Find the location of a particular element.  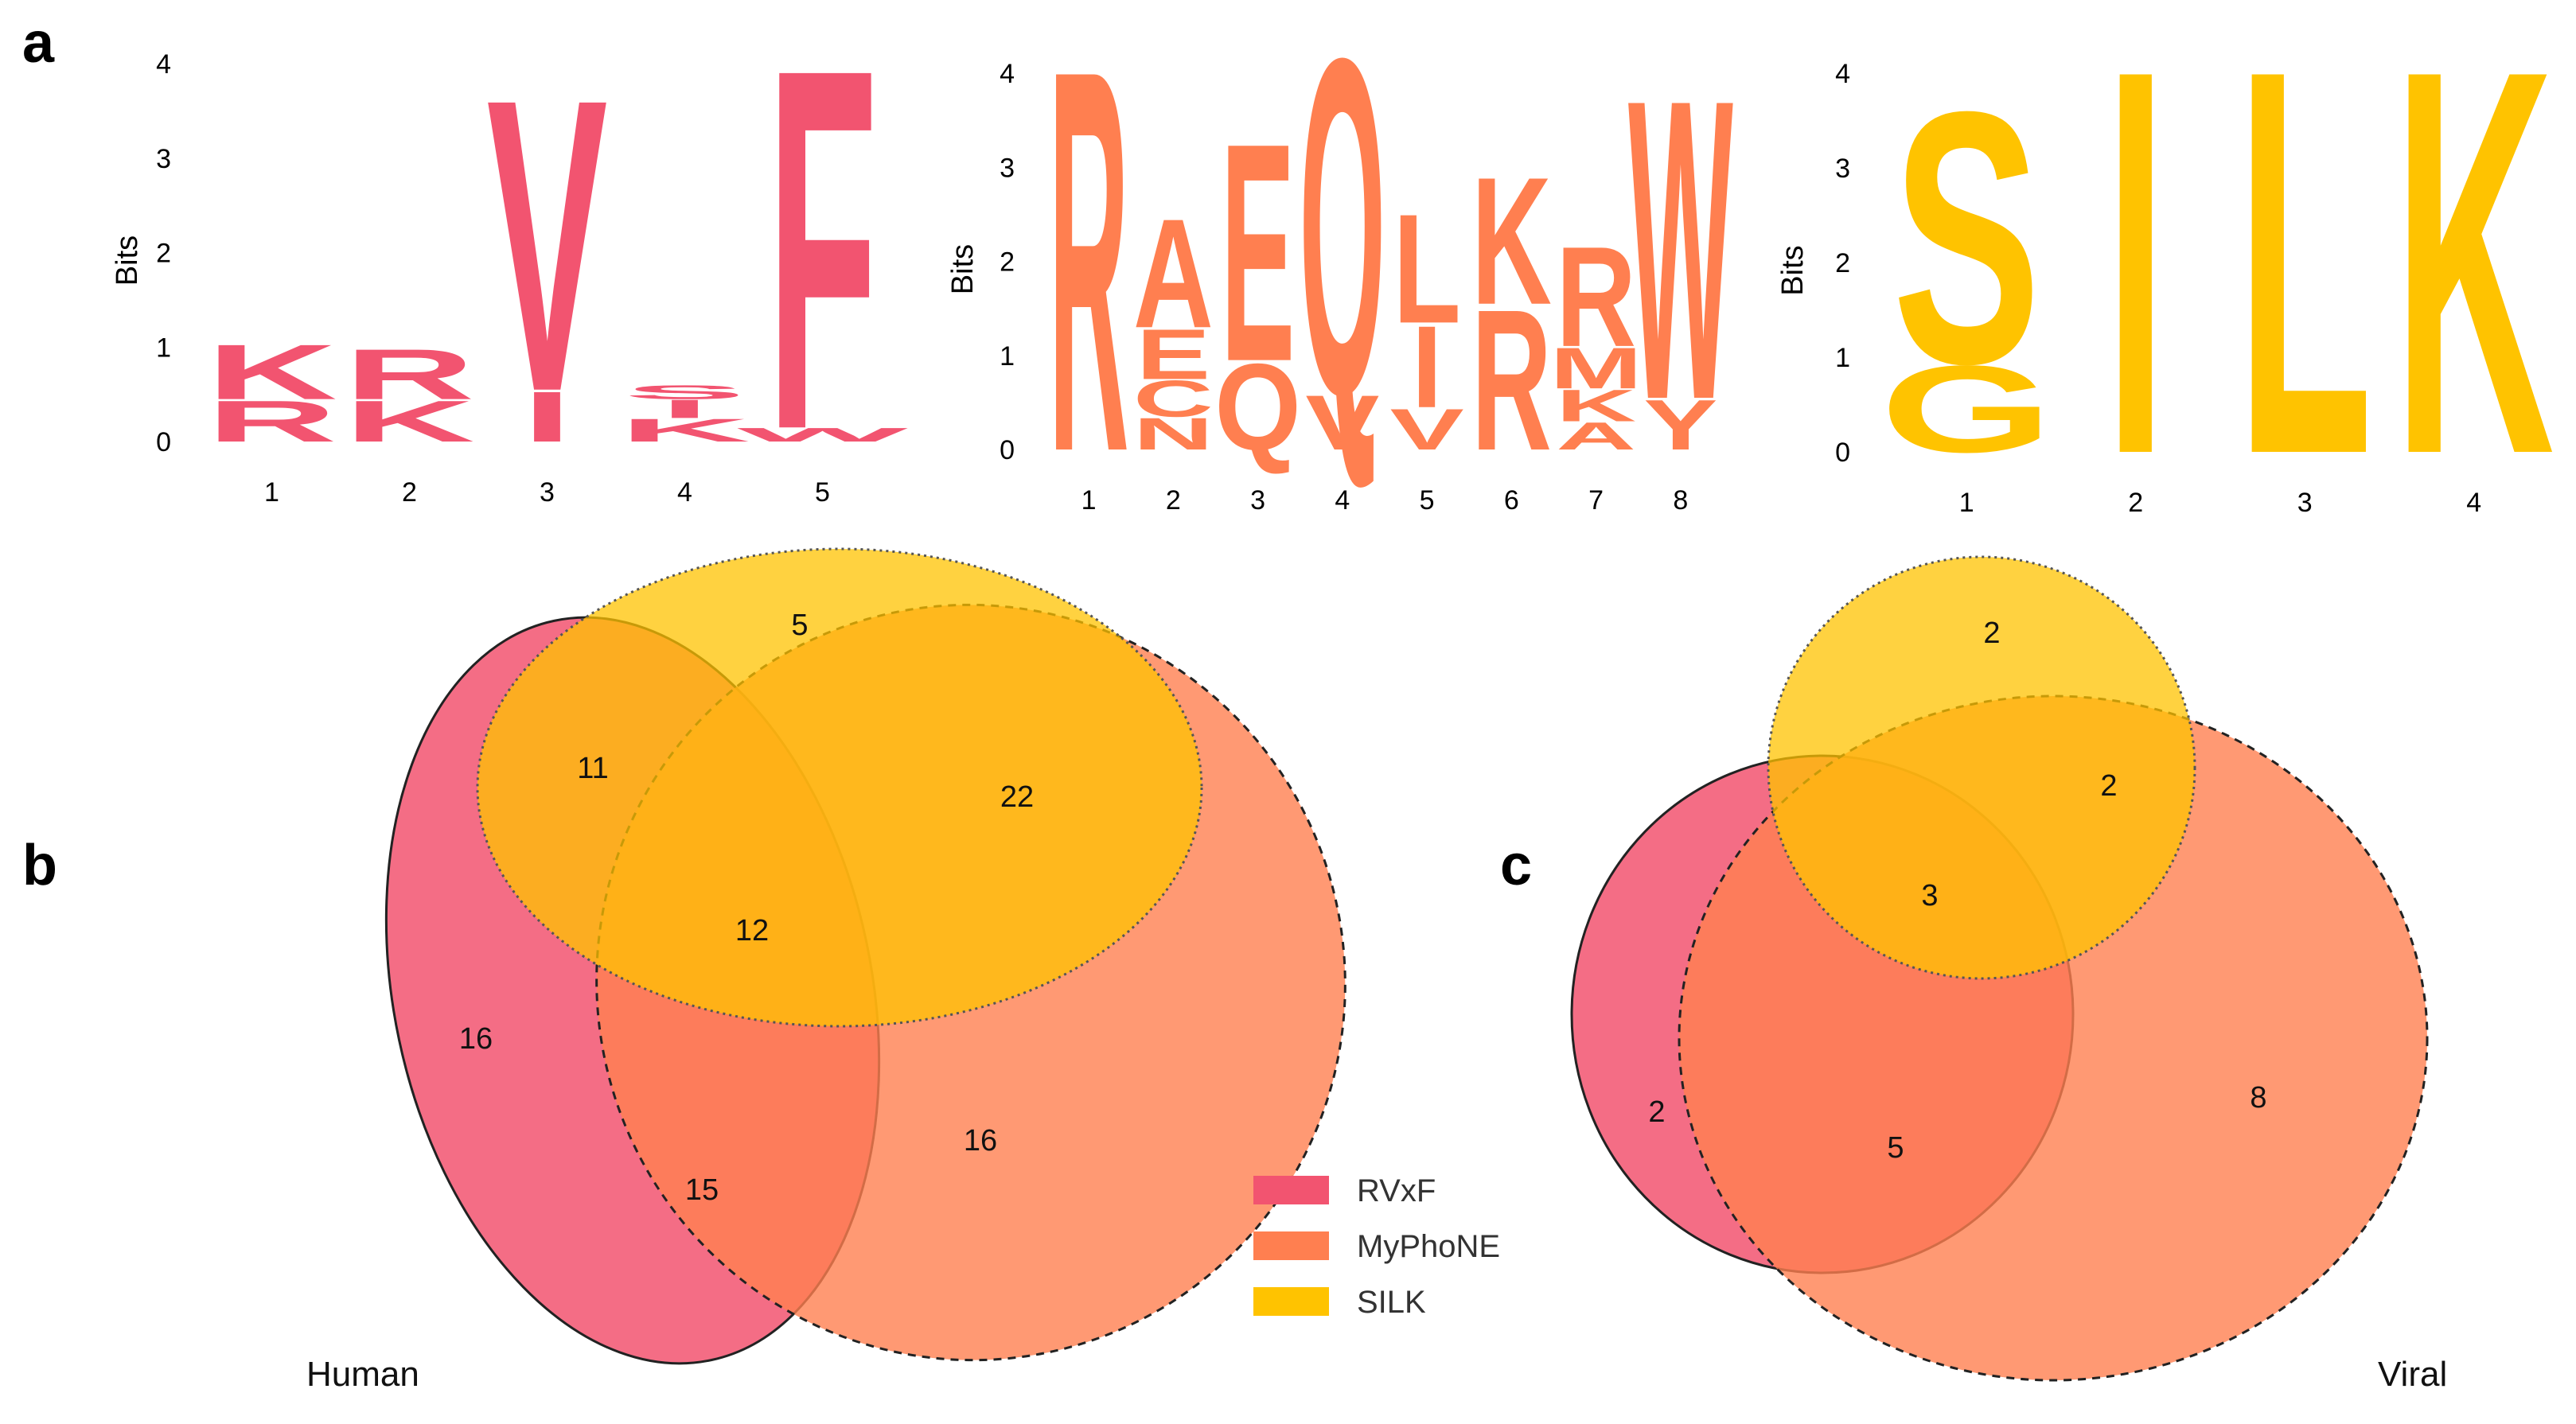

logo-3-letter-l: L is located at coordinates (2305, 285).